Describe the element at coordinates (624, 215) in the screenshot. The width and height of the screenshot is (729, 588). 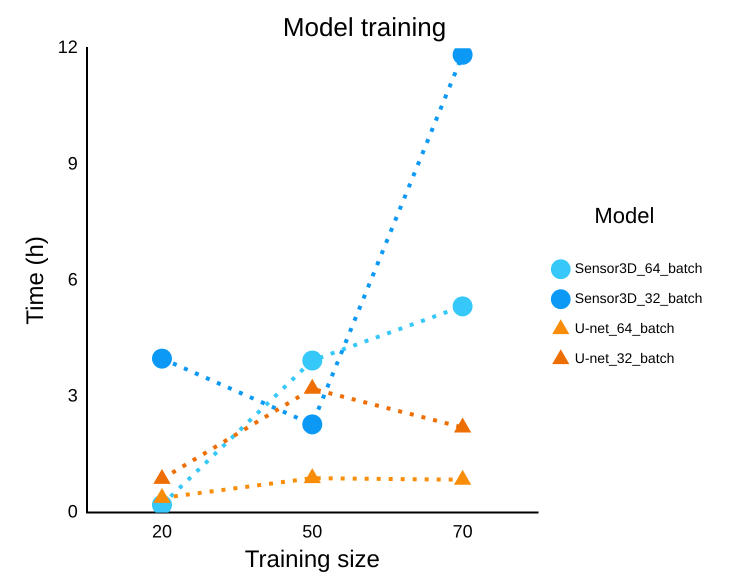
I see `legend-title: Model` at that location.